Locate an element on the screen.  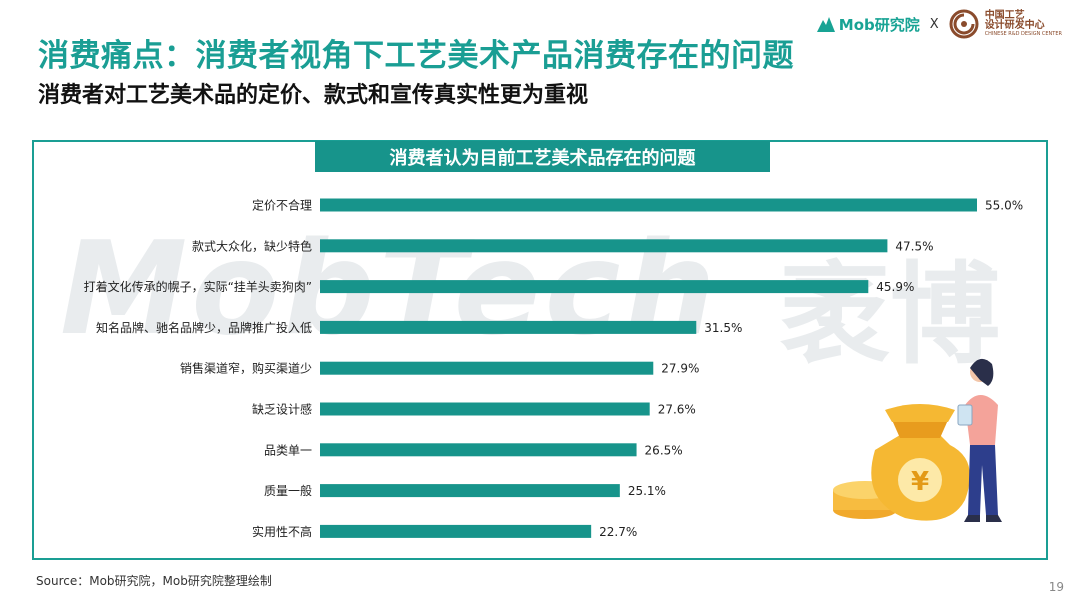
category-label: 知名品牌、驰名品牌少，品牌推广投入低 is located at coordinates (204, 327).